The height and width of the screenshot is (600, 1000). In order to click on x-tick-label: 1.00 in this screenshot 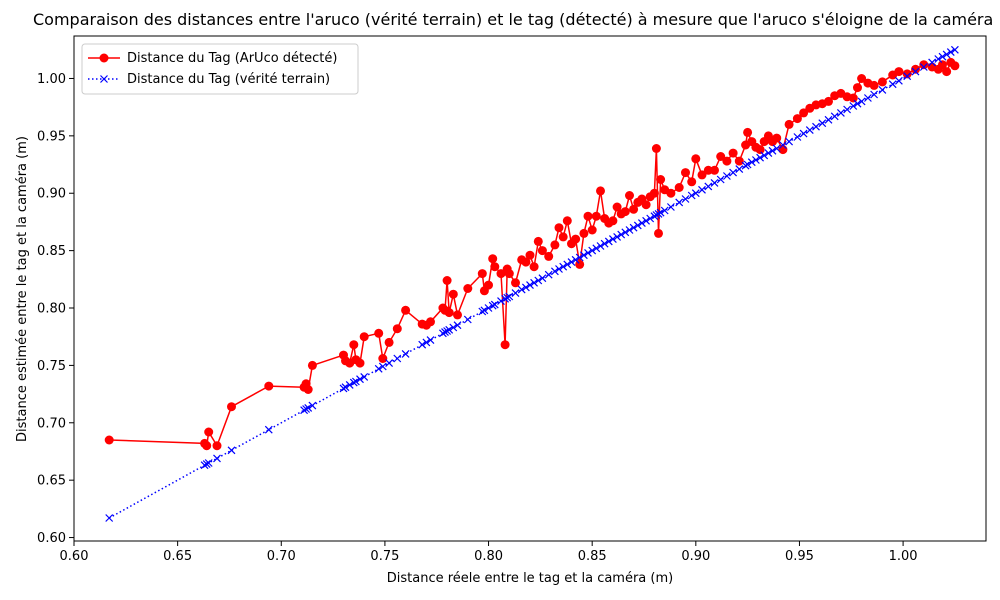, I will do `click(903, 556)`.